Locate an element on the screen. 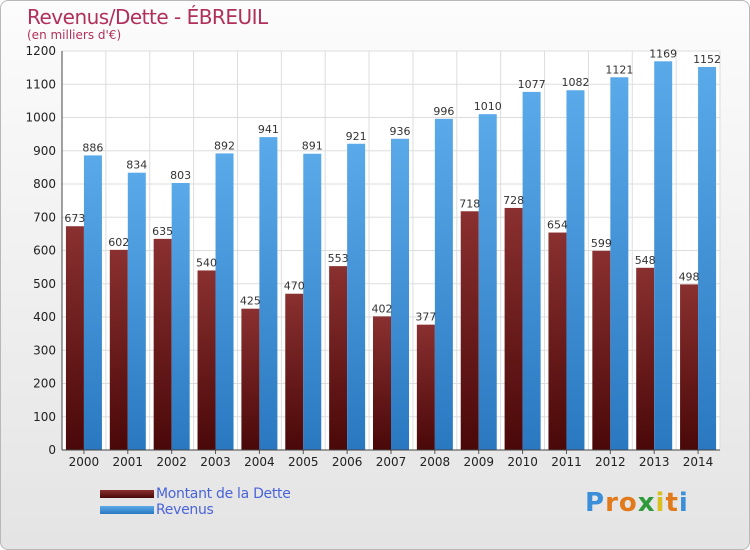 The height and width of the screenshot is (550, 750). y-tick-label: 300 is located at coordinates (44, 350).